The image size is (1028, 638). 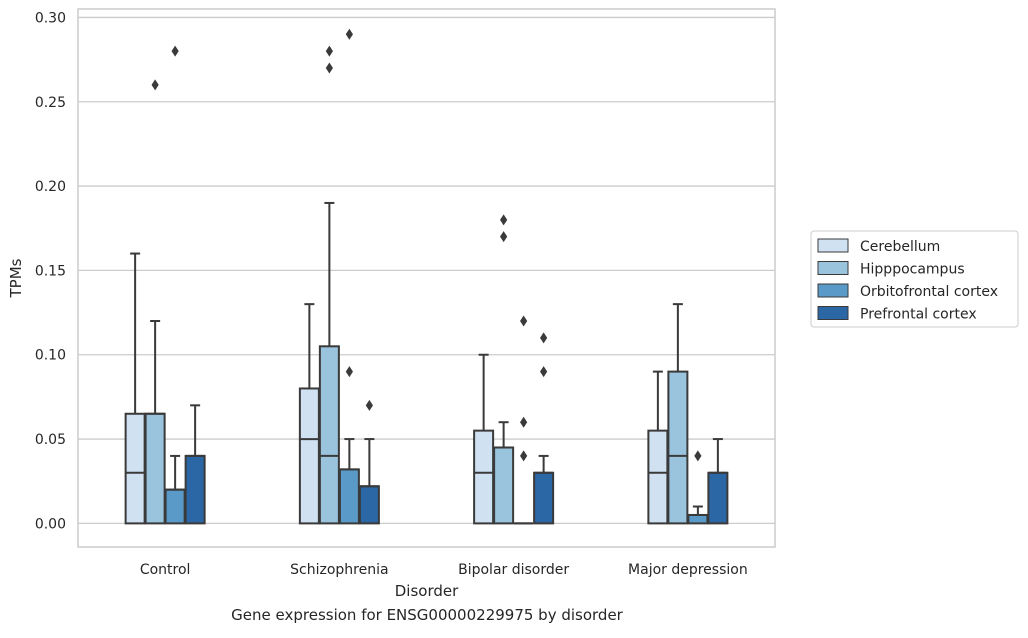 I want to click on y-tick-label: 0.10, so click(x=50, y=356).